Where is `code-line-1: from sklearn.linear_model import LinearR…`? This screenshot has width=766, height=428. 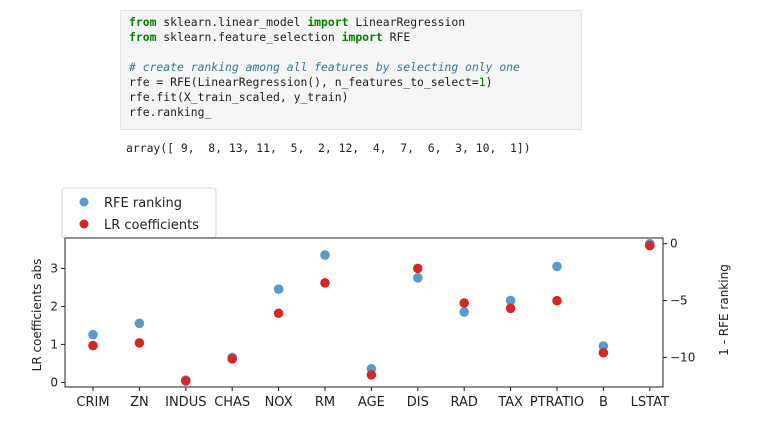 code-line-1: from sklearn.linear_model import LinearR… is located at coordinates (355, 22).